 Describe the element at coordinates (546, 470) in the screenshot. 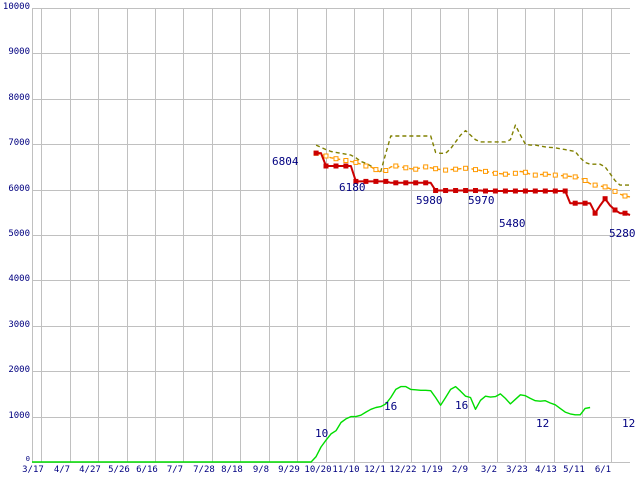

I see `x-axis-tick-label: 4/13` at that location.